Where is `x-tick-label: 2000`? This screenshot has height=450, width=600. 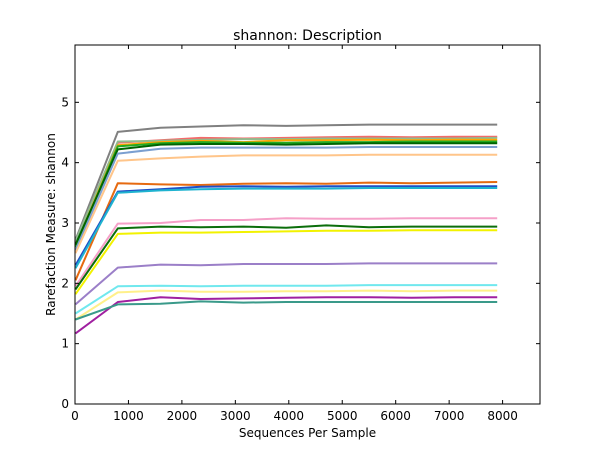 x-tick-label: 2000 is located at coordinates (182, 416).